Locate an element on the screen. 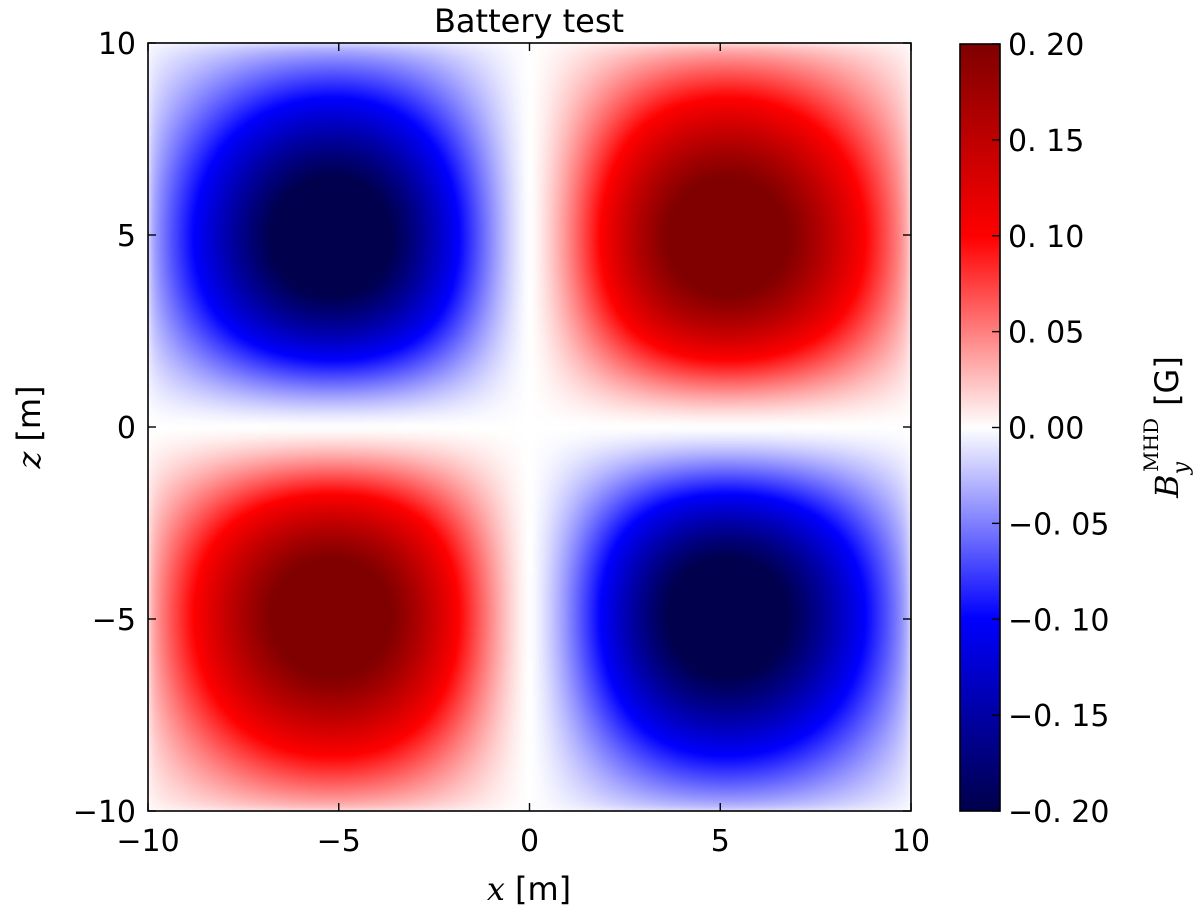 This screenshot has width=1200, height=910. y-axis-label: z [m] is located at coordinates (29, 428).